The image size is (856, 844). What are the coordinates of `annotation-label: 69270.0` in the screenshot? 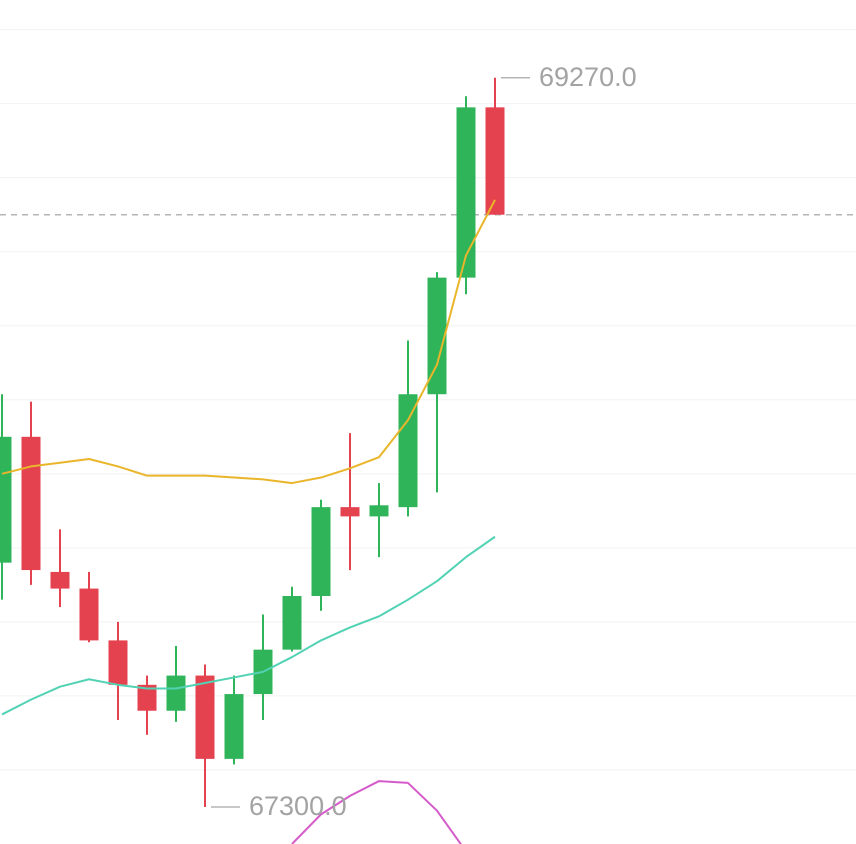 It's located at (588, 77).